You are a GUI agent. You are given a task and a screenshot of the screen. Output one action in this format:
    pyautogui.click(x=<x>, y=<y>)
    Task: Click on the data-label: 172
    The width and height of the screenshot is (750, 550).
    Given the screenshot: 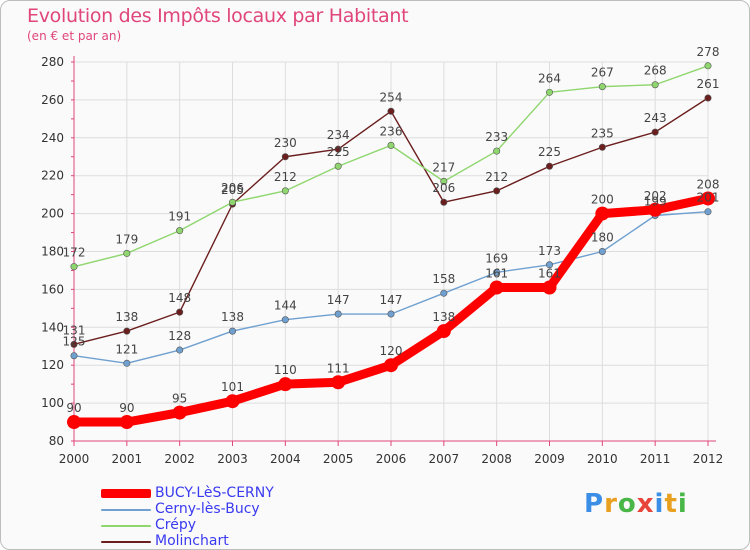 What is the action you would take?
    pyautogui.click(x=74, y=253)
    